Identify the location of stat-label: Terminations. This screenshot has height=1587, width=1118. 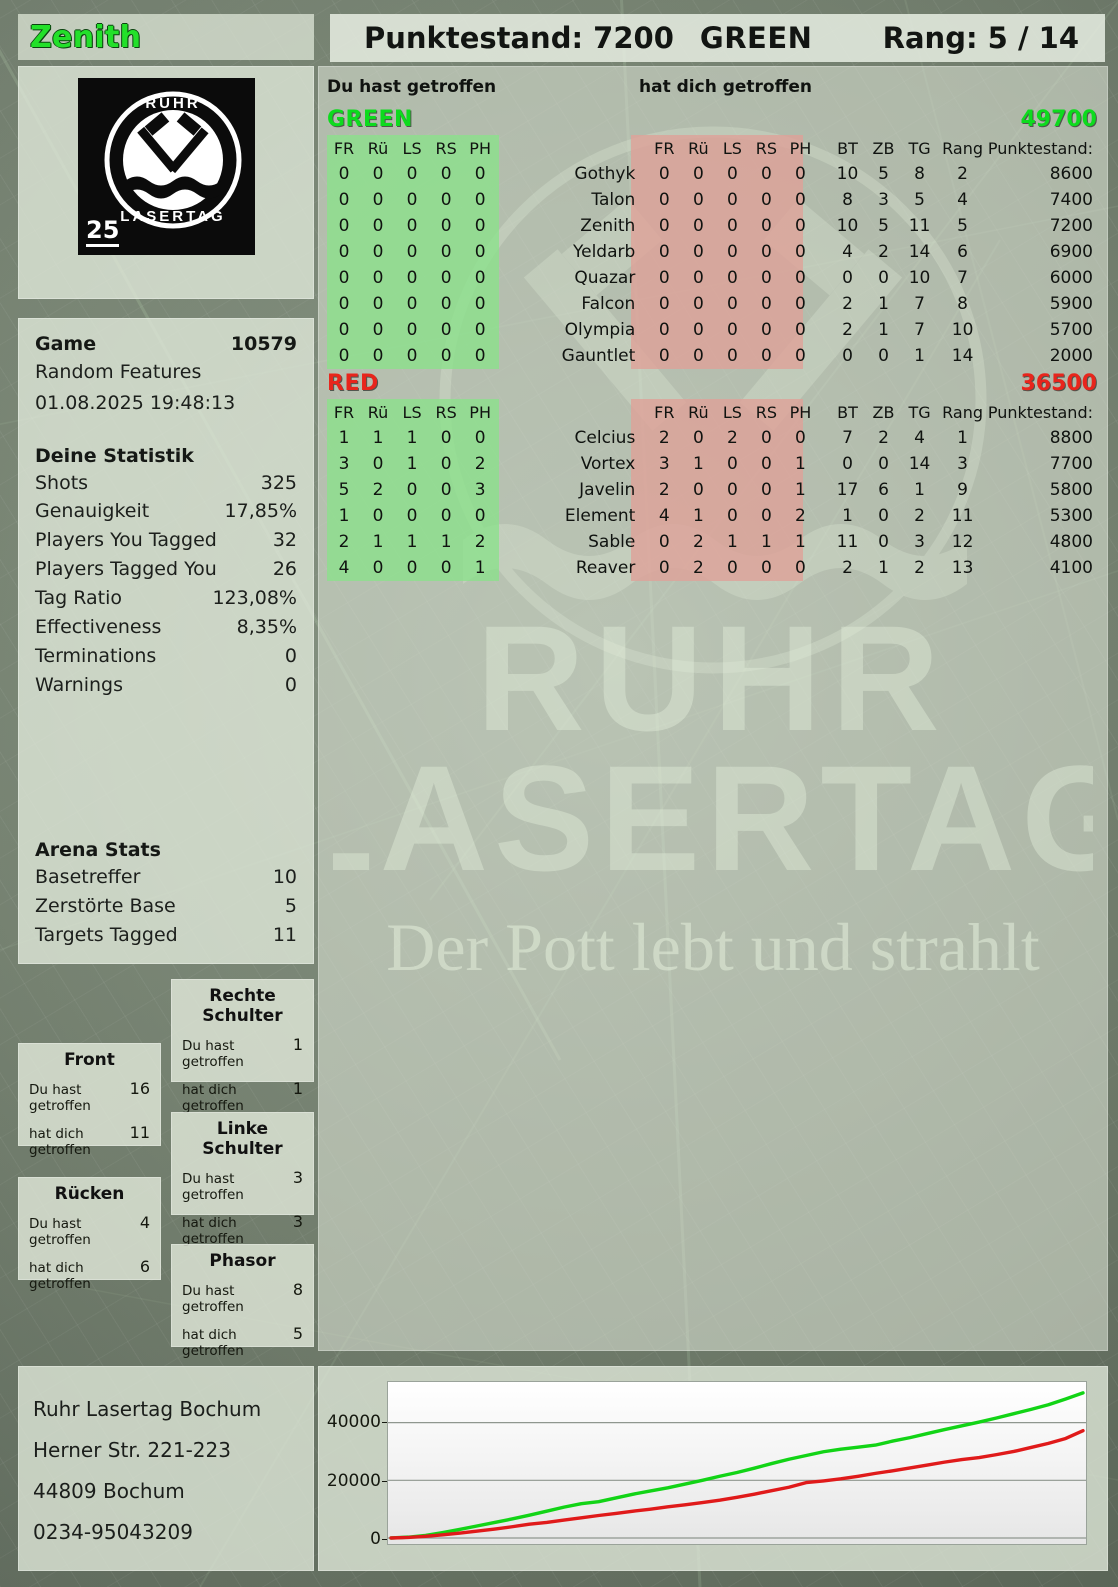
(96, 655).